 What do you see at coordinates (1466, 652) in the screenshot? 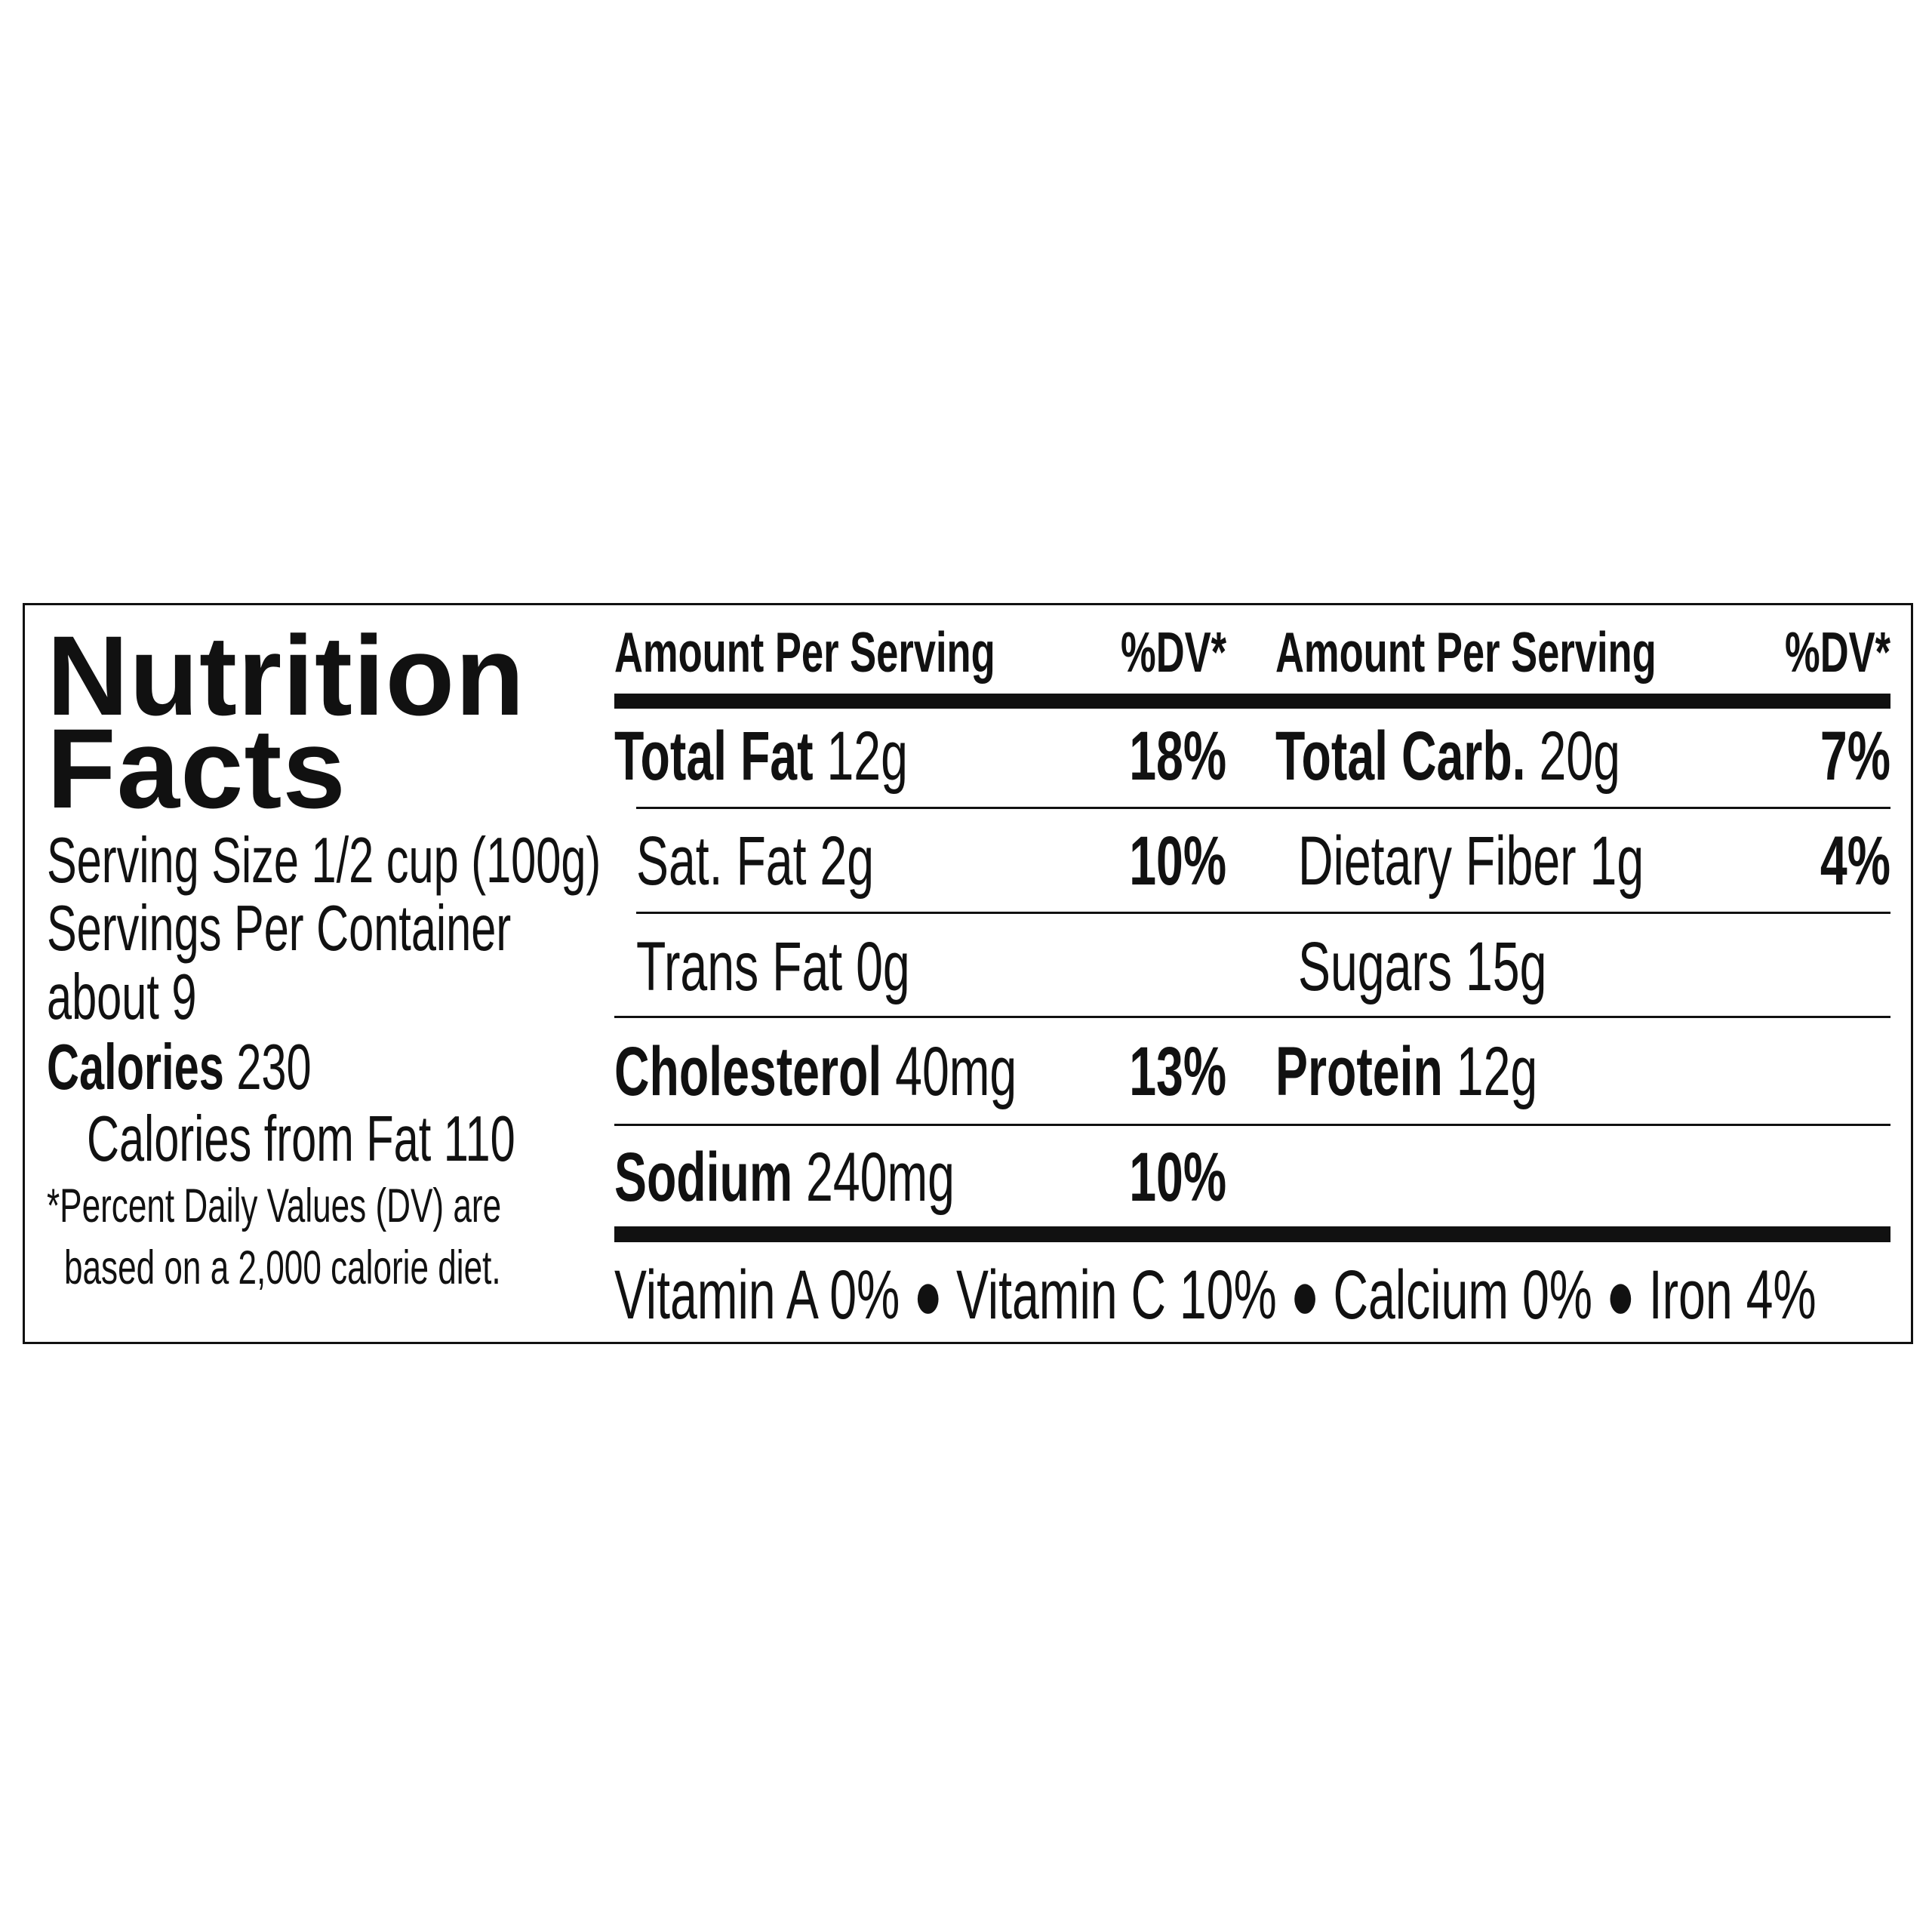
I see `header-amount-right: Amount Per Serving` at bounding box center [1466, 652].